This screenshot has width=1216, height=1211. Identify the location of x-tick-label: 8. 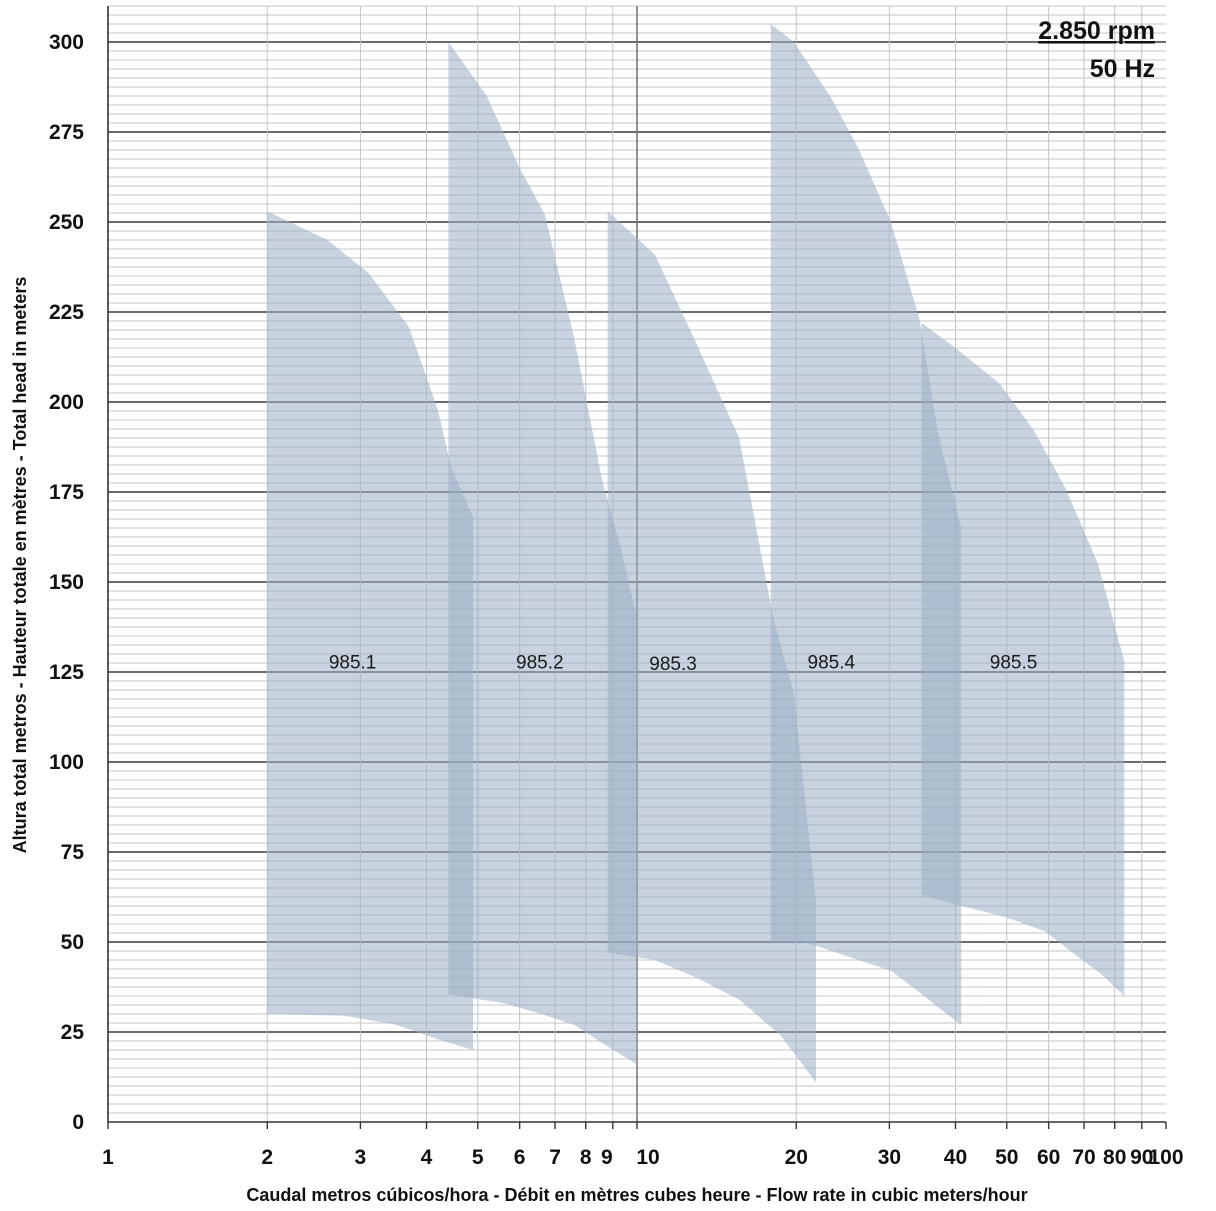
(586, 1157).